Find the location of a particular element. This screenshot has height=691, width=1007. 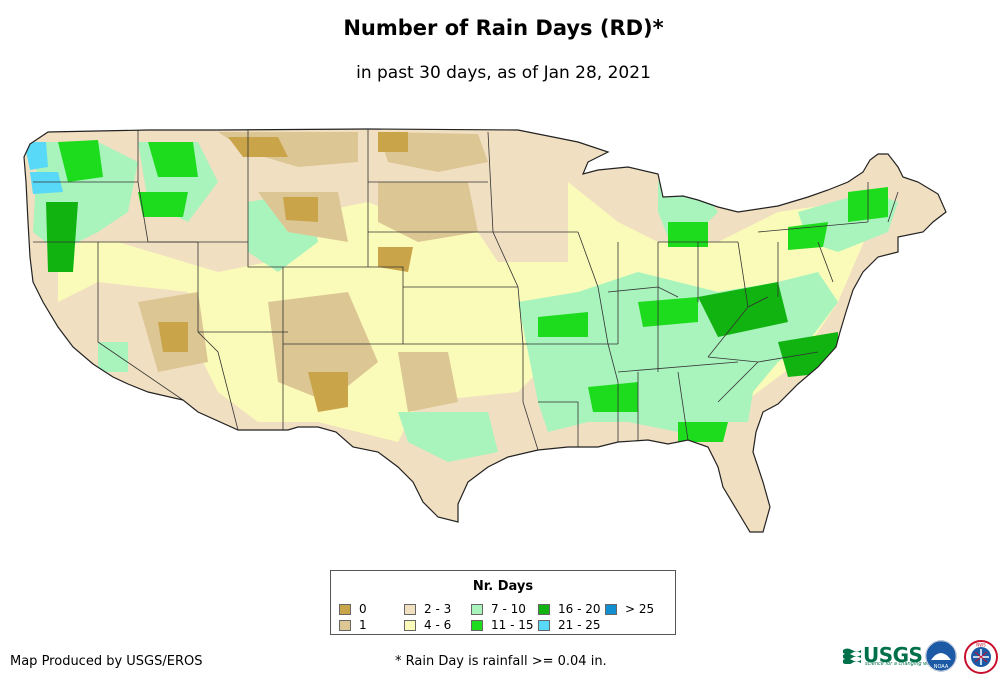

legend-item-0: 0 is located at coordinates (353, 609).